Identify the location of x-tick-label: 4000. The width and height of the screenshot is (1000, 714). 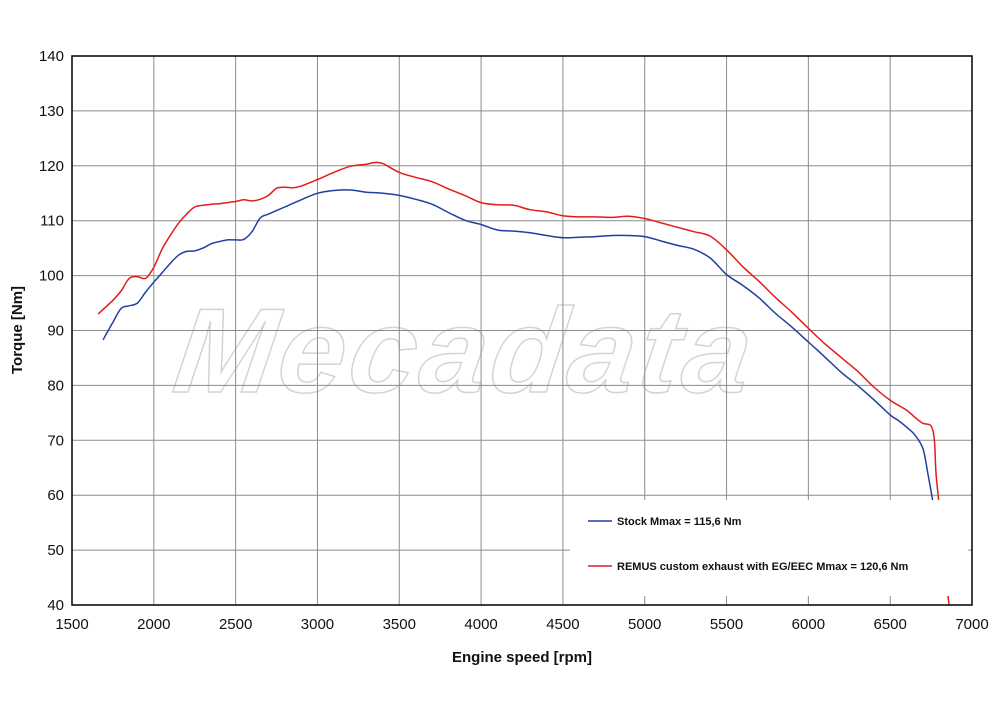
(480, 624).